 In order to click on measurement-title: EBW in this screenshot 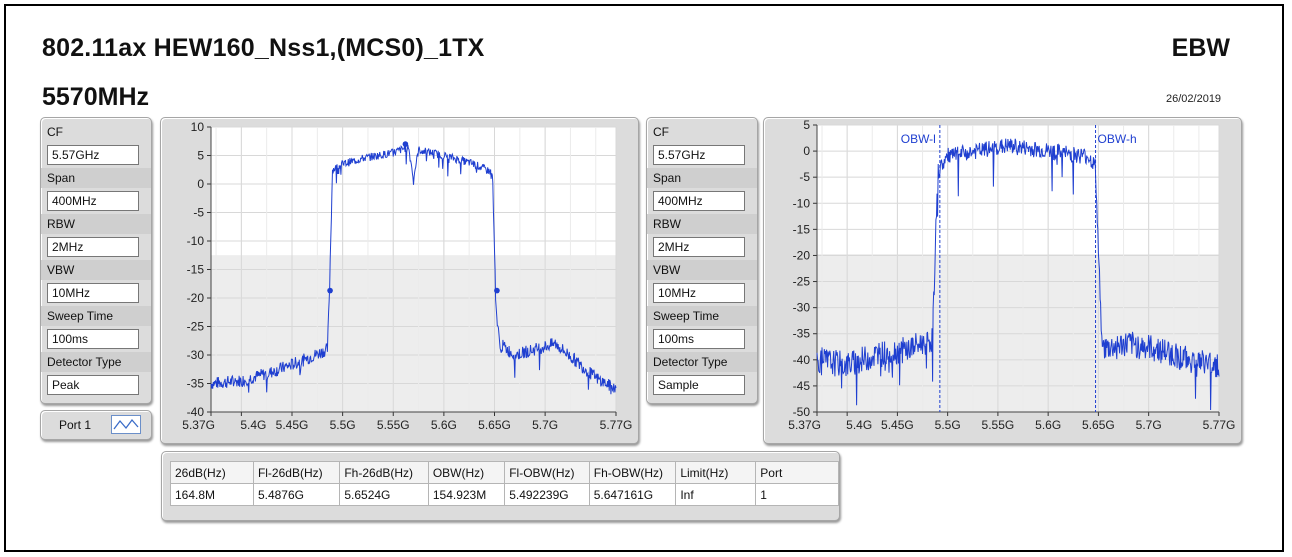, I will do `click(1200, 48)`.